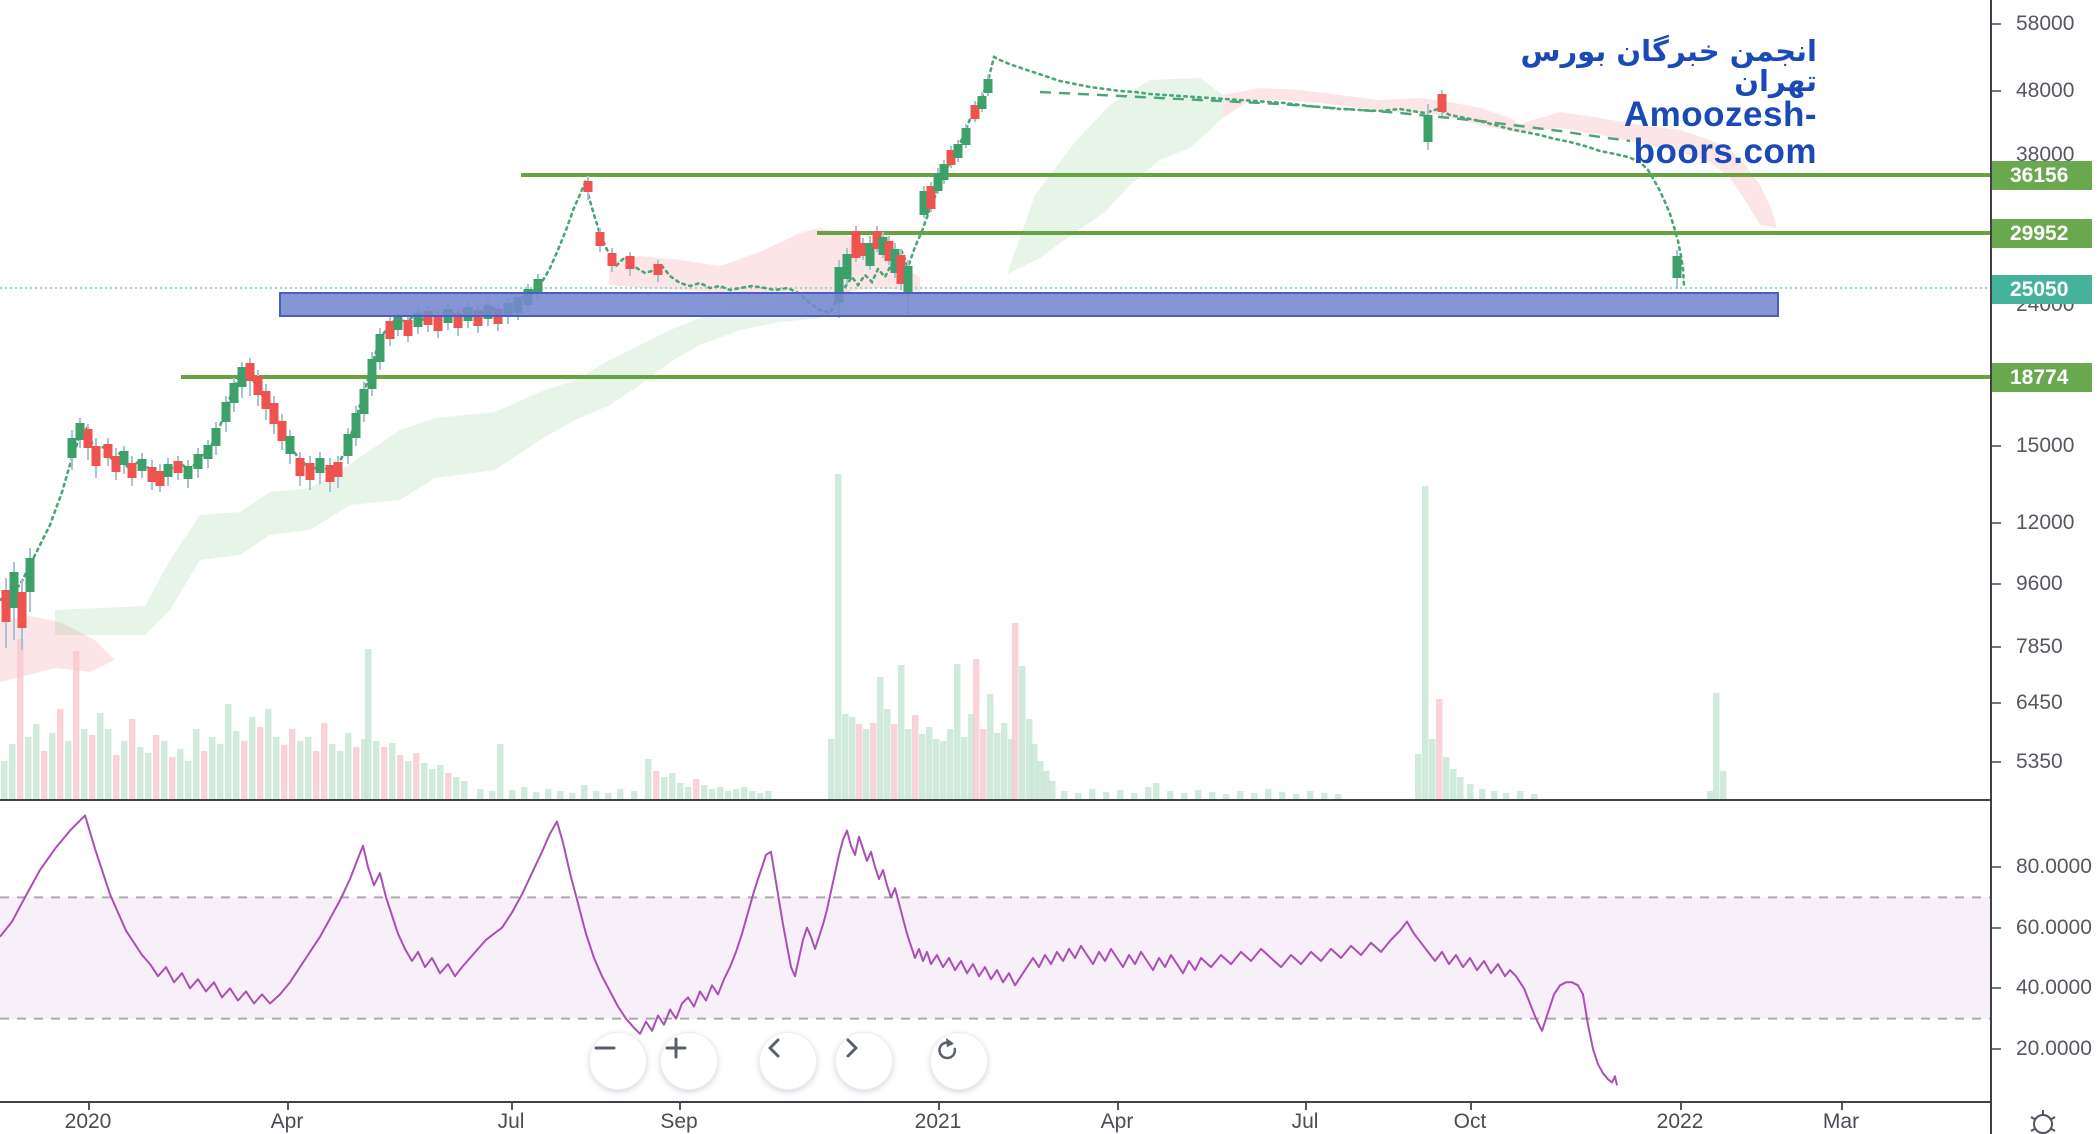 This screenshot has width=2100, height=1134. Describe the element at coordinates (2042, 233) in the screenshot. I see `price-level-badge-29952: 29952` at that location.